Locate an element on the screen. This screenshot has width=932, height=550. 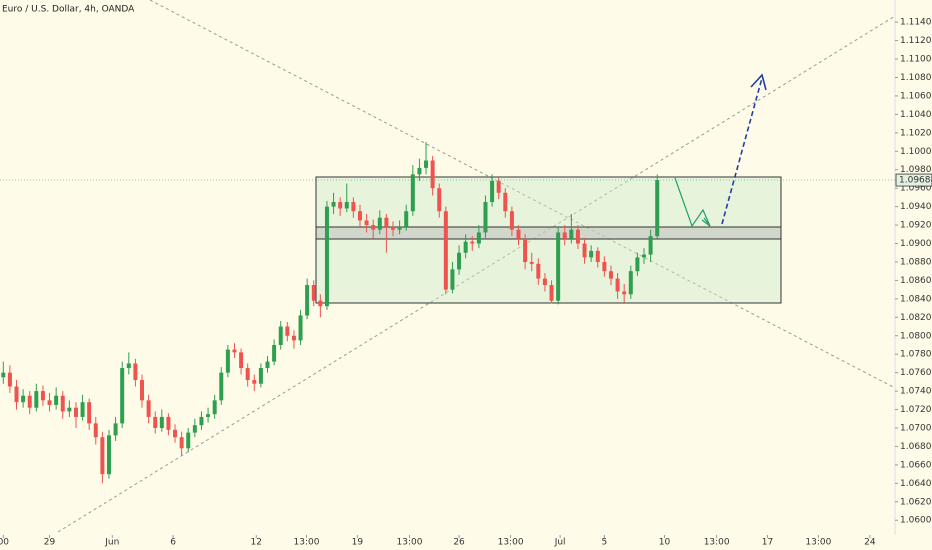
y-tick-label: 1.06600 is located at coordinates (916, 465).